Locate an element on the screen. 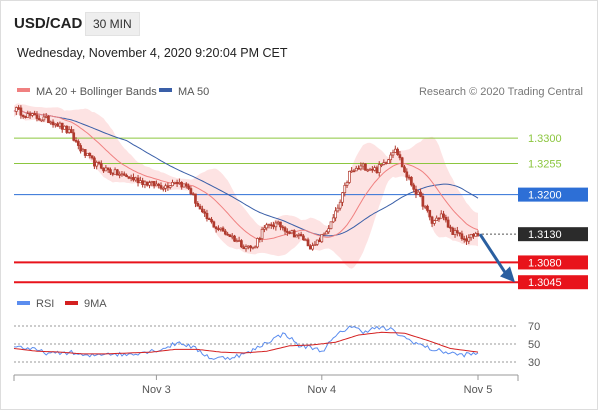  level-label-box is located at coordinates (553, 234).